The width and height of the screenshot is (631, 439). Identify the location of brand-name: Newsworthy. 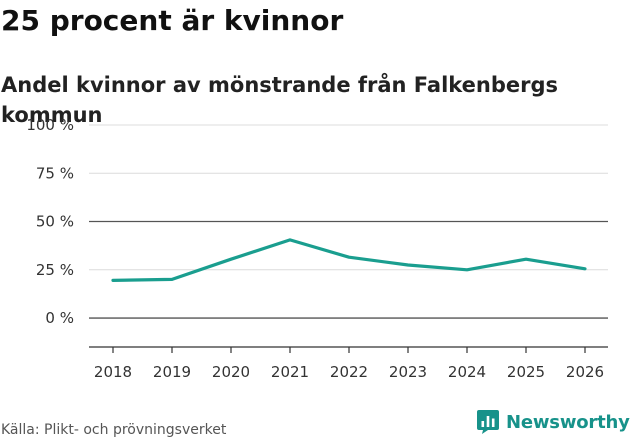
(568, 422).